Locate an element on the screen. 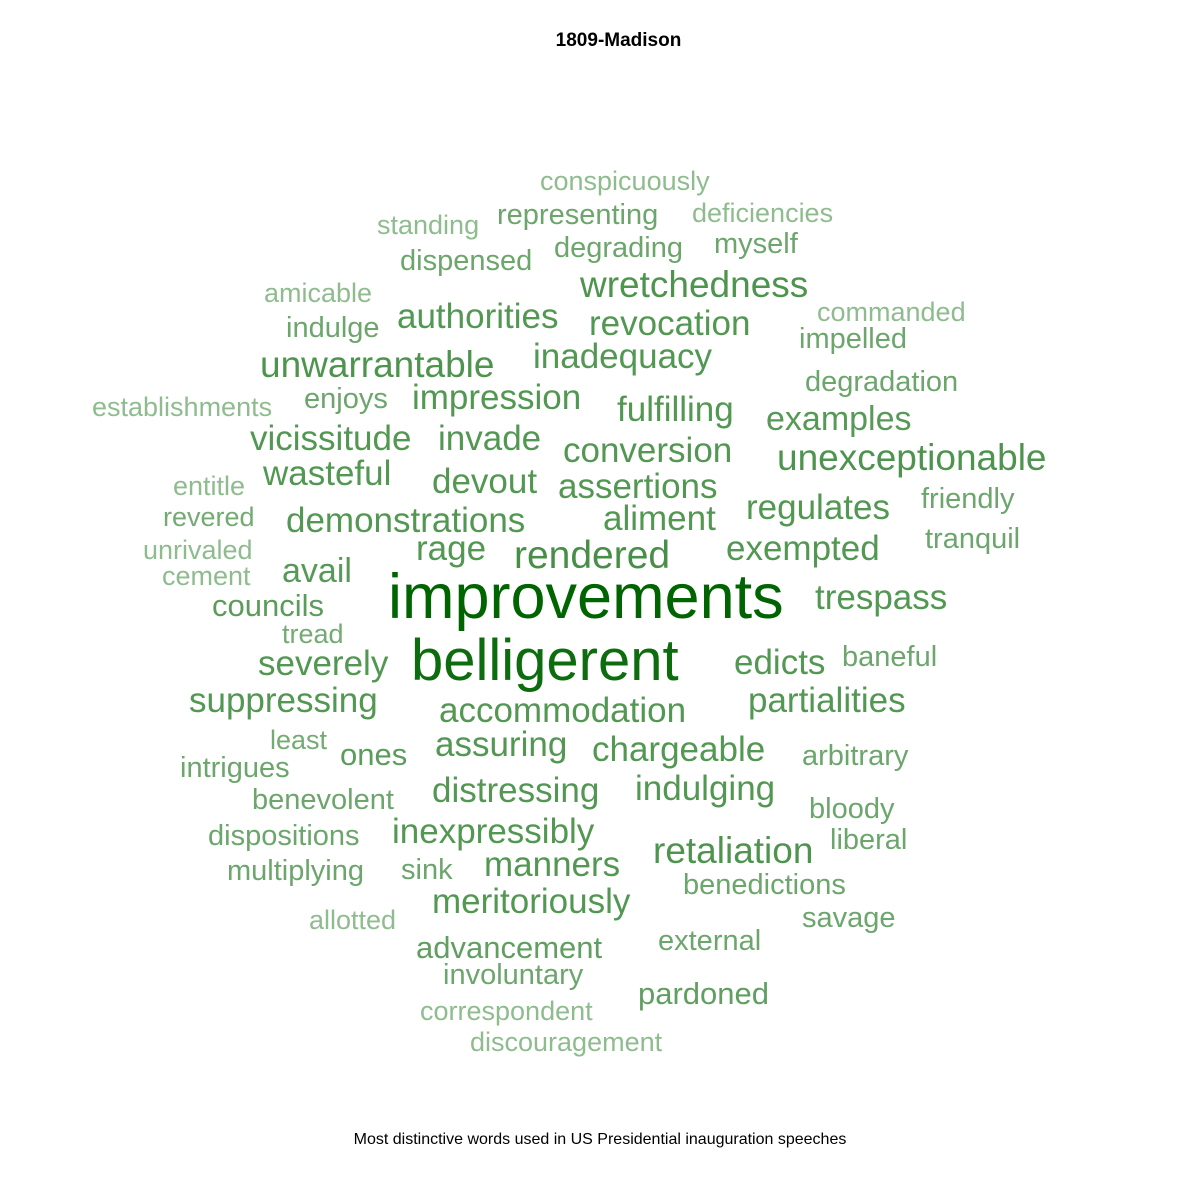  word-liberal: liberal is located at coordinates (869, 840).